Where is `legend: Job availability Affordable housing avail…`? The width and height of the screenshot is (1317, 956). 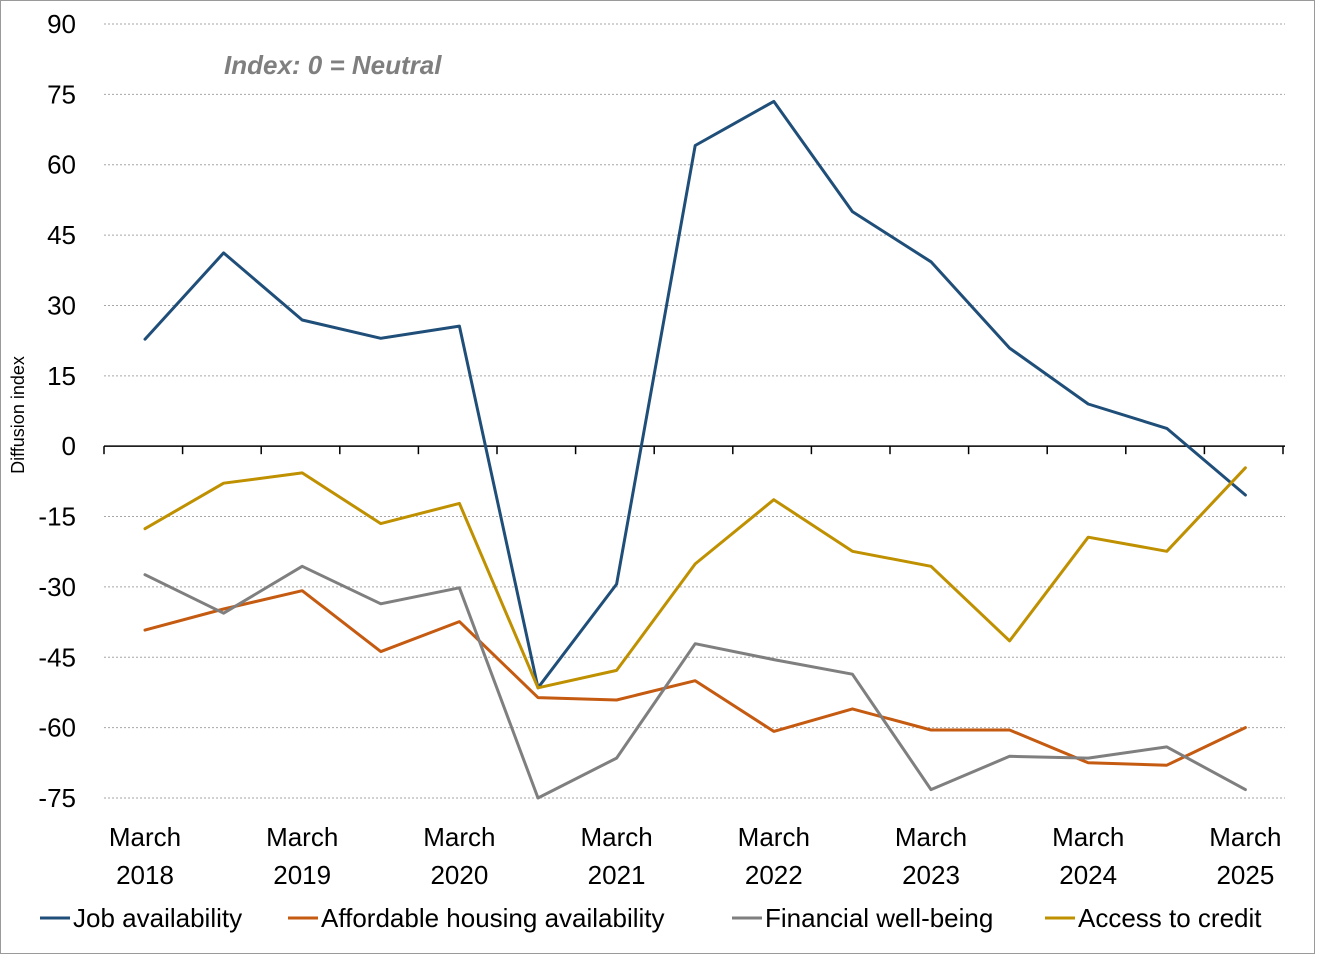
legend: Job availability Affordable housing avail… is located at coordinates (651, 918).